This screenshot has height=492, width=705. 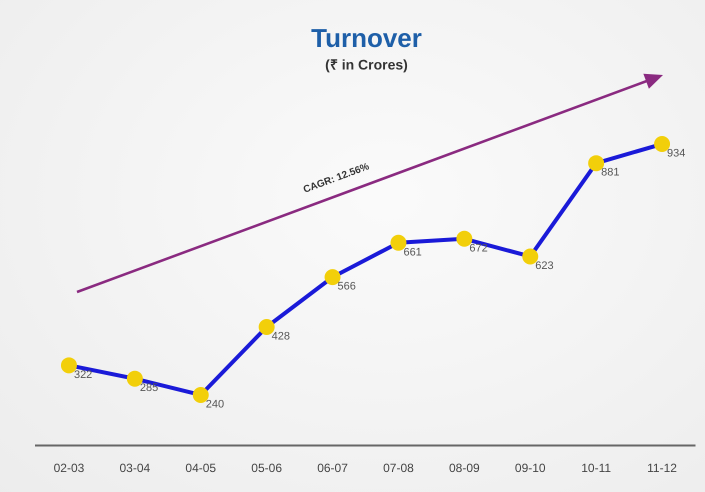 I want to click on x-tick-label: 08-09, so click(x=464, y=468).